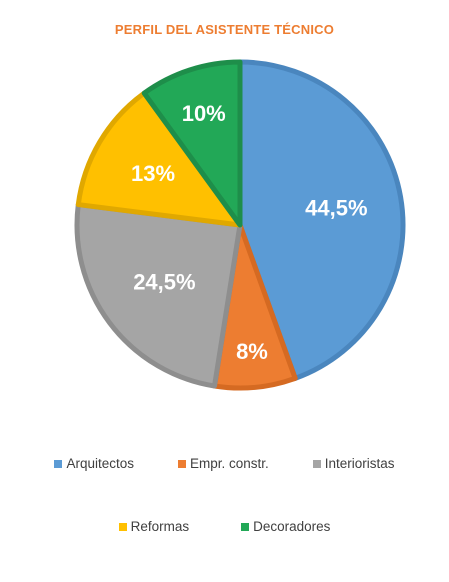  I want to click on legend-item: Interioristas, so click(353, 463).